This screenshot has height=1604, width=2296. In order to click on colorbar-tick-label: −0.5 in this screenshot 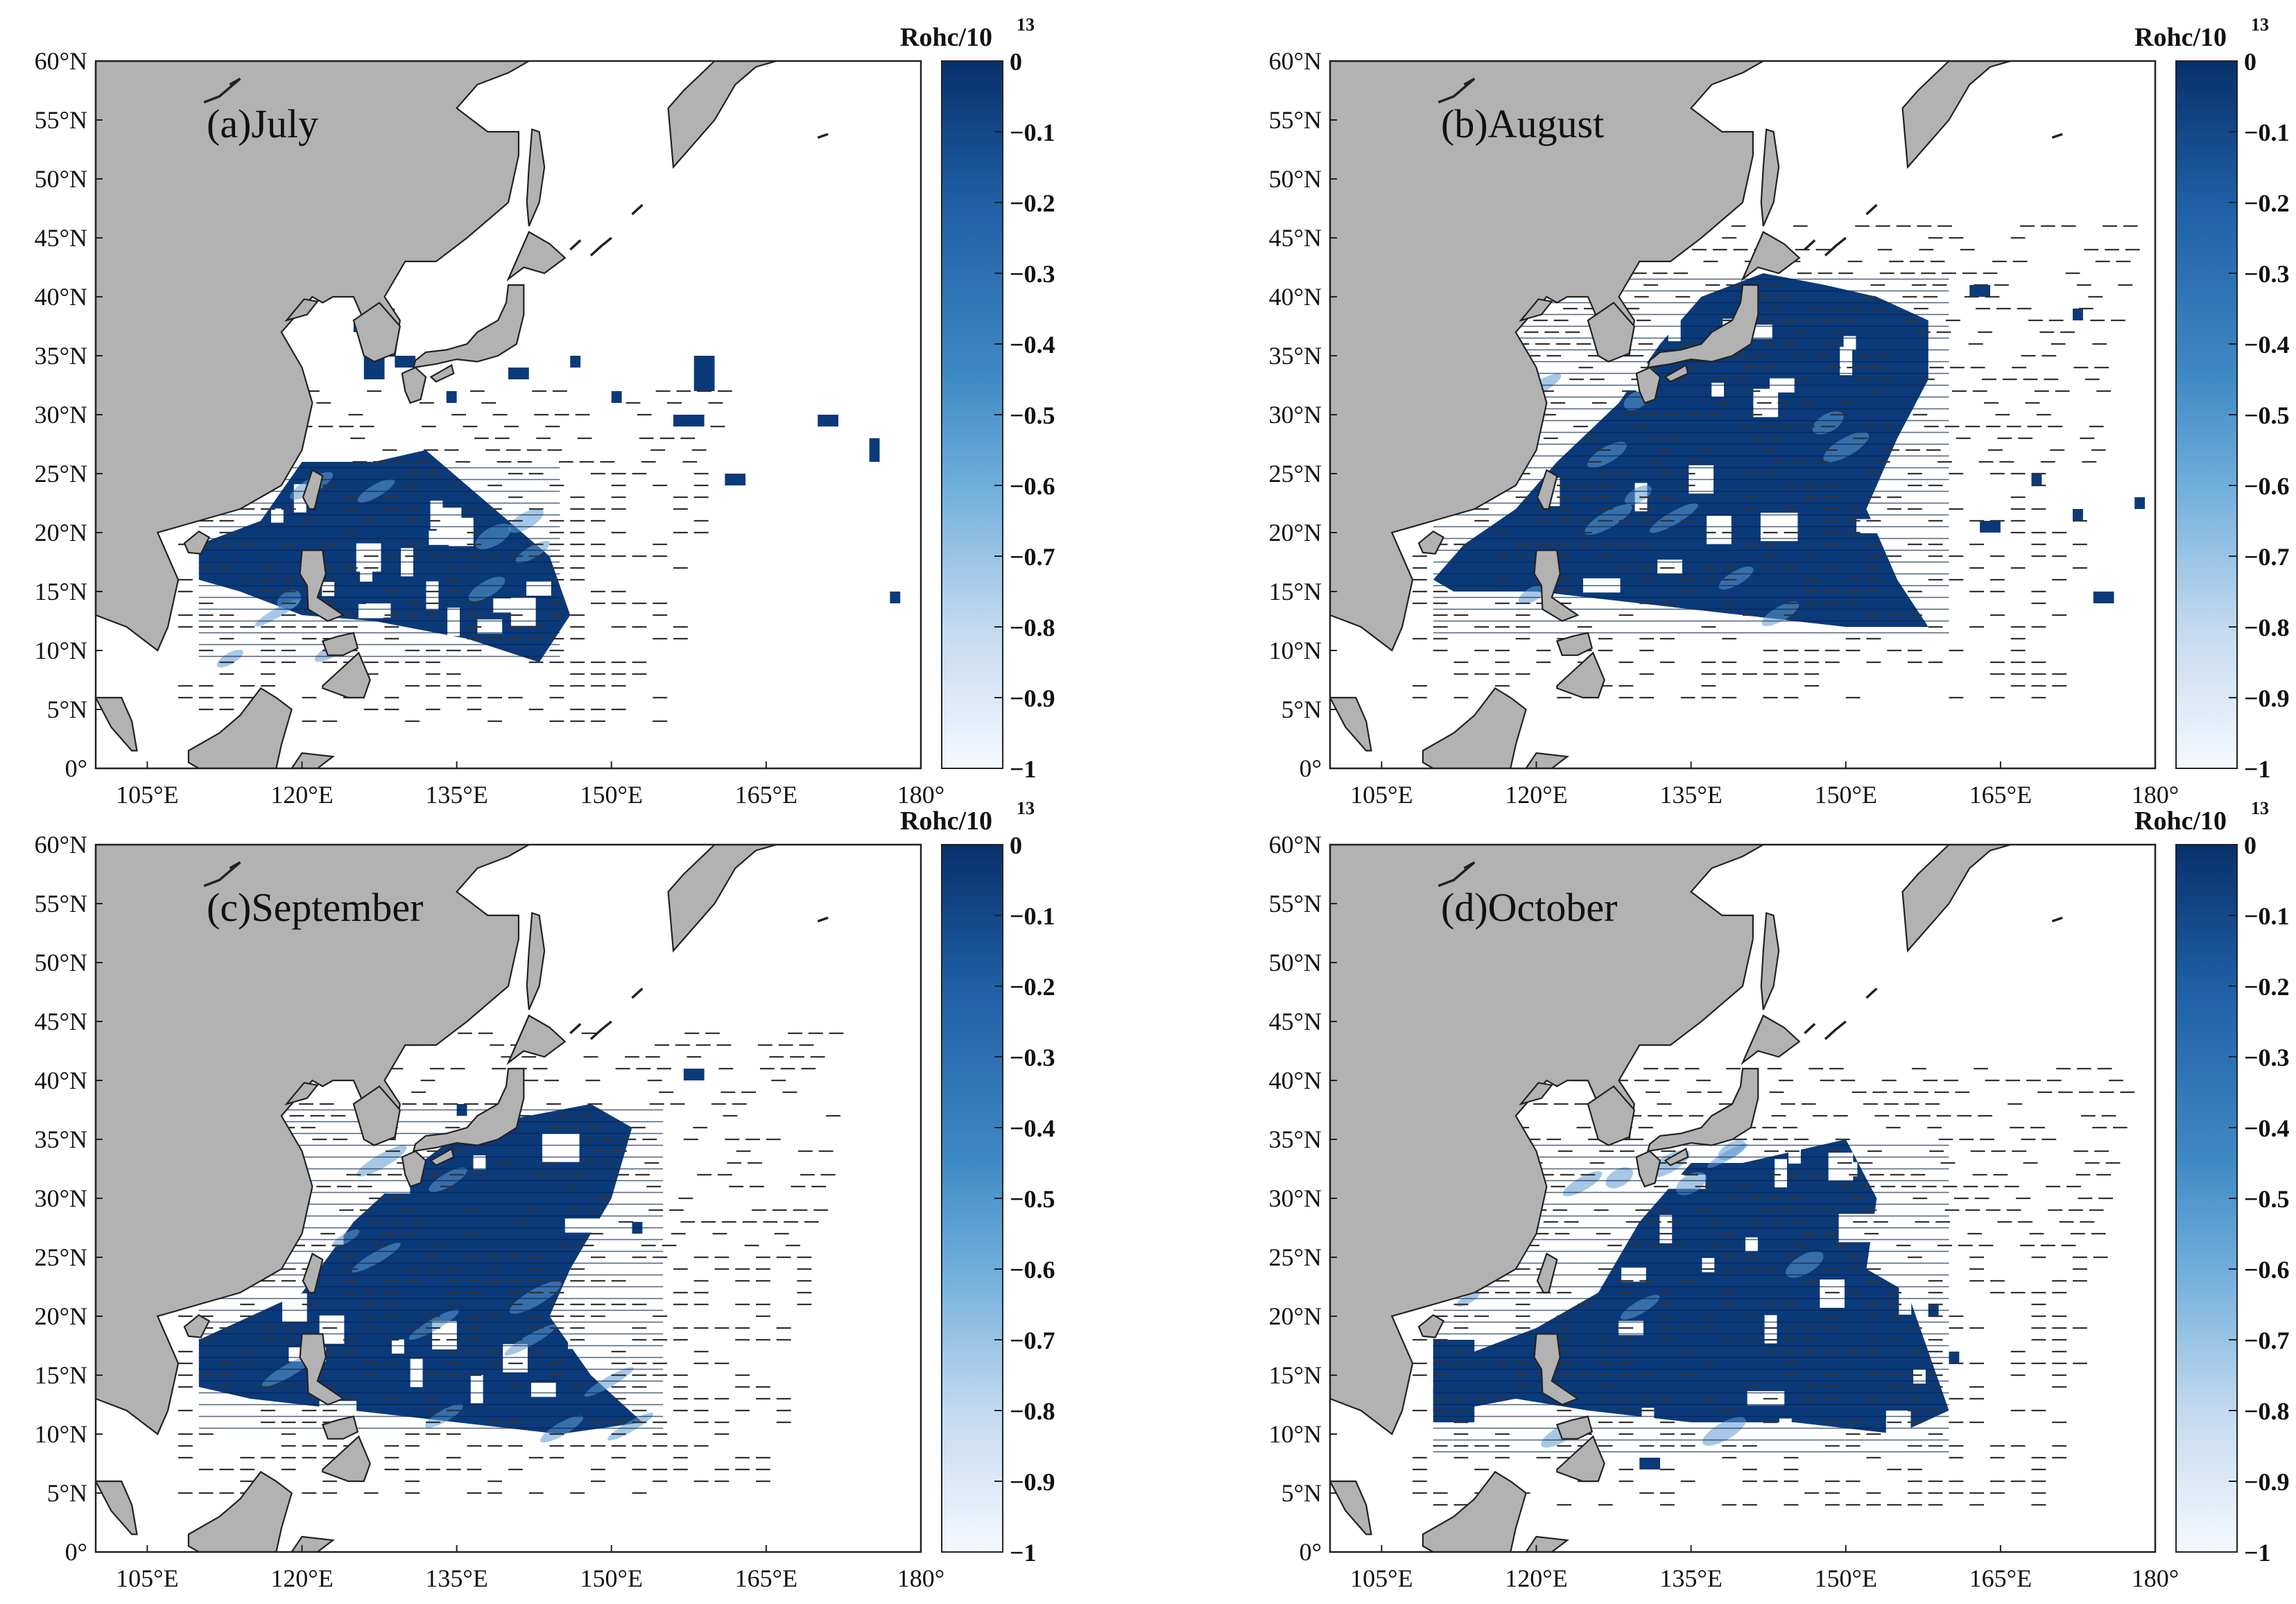, I will do `click(2267, 1199)`.